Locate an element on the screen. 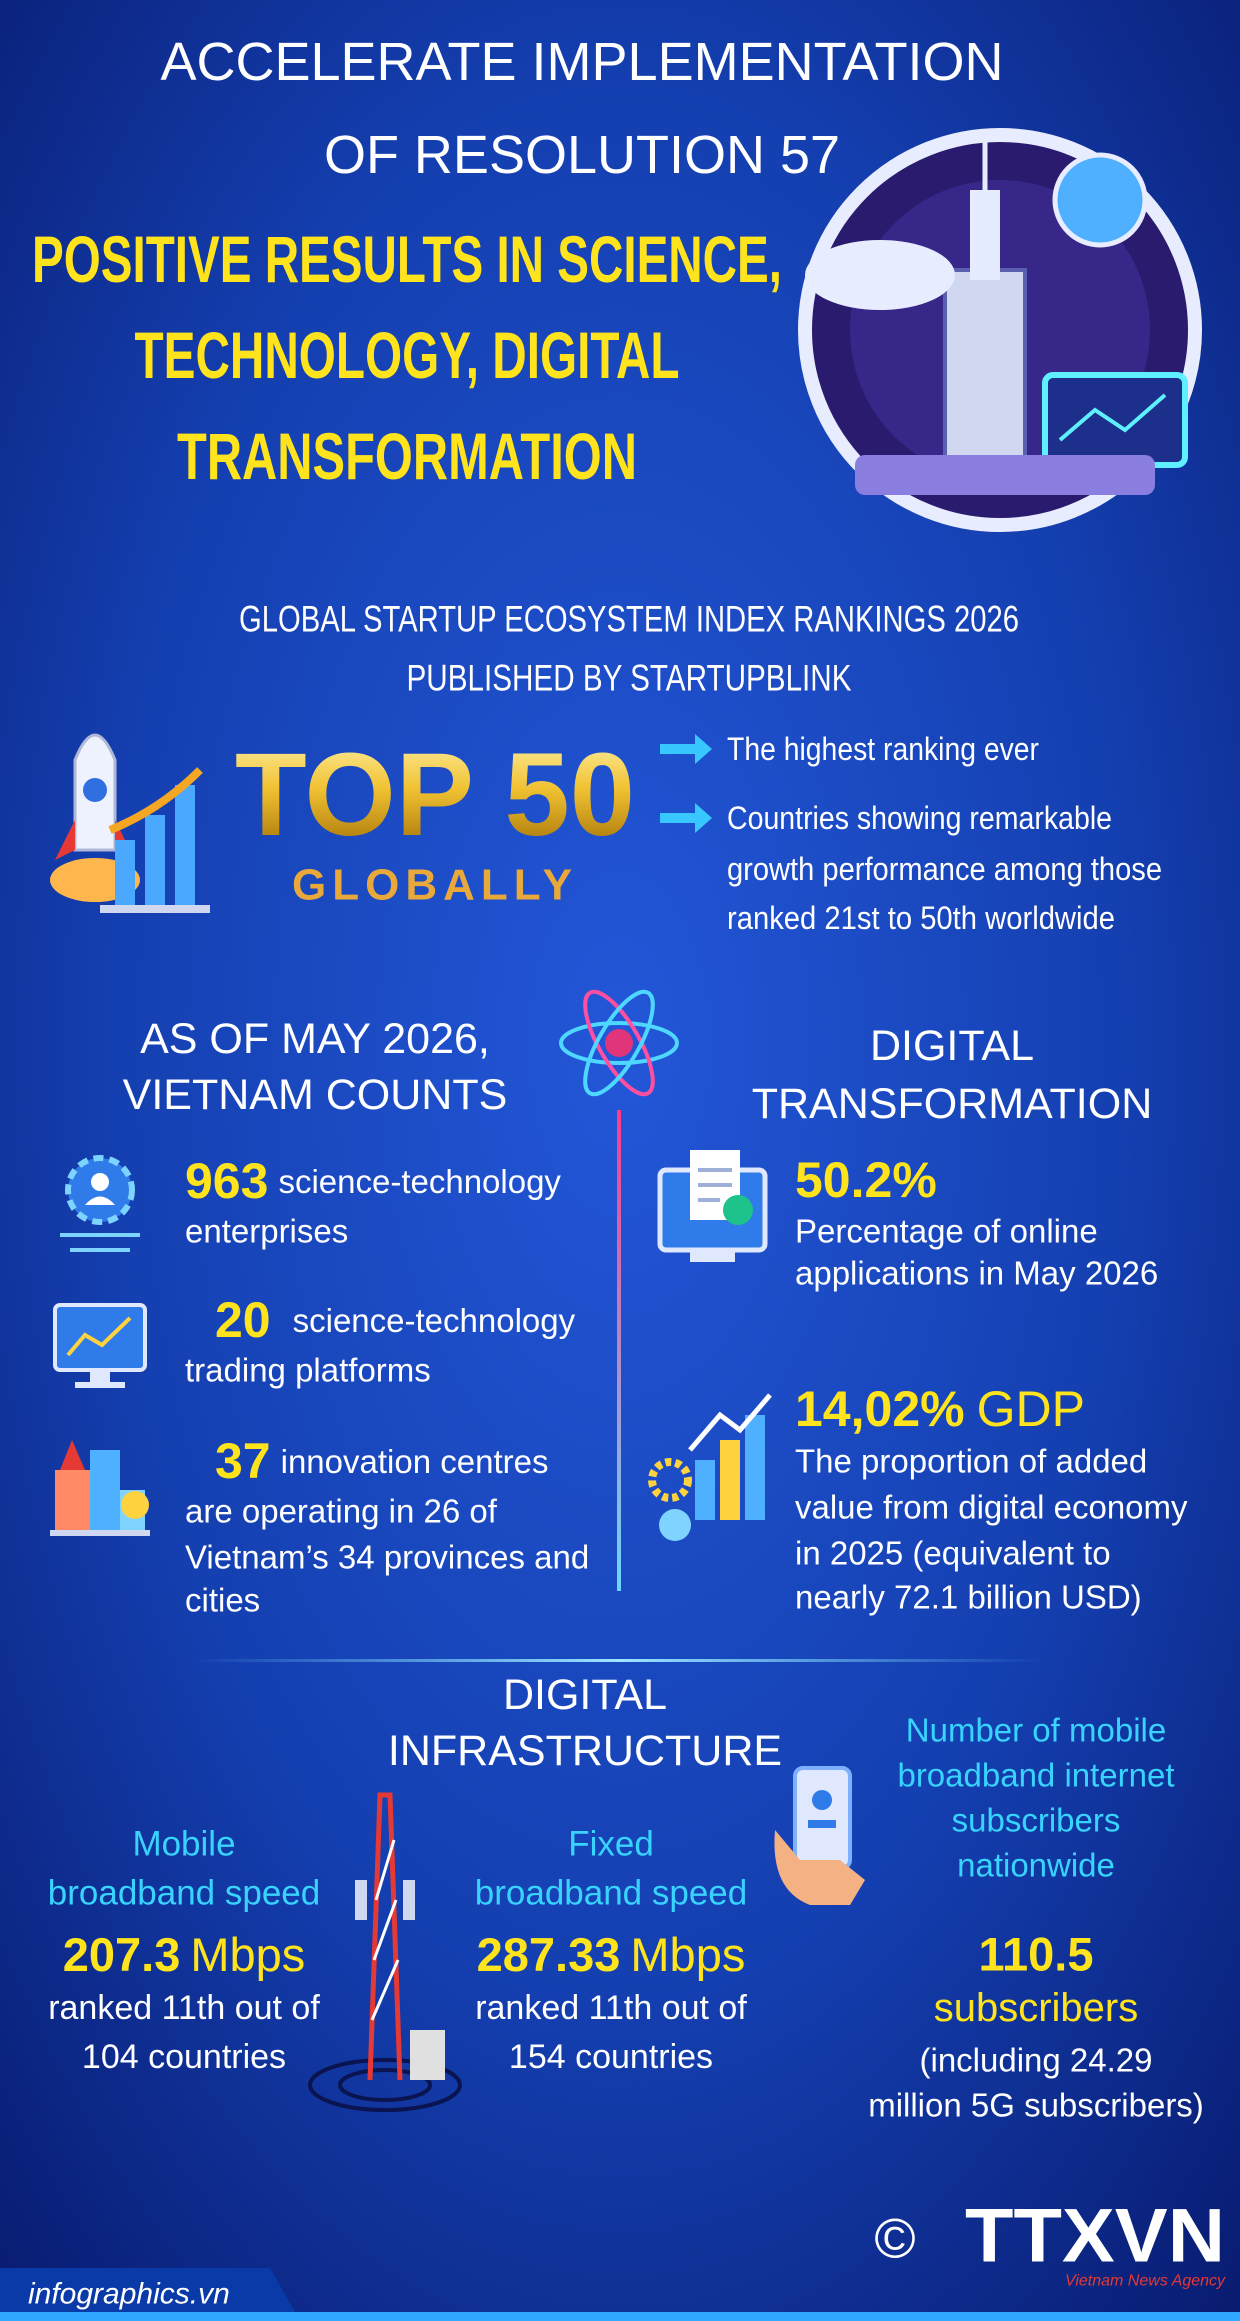 The image size is (1240, 2321). atom-icon is located at coordinates (619, 1043).